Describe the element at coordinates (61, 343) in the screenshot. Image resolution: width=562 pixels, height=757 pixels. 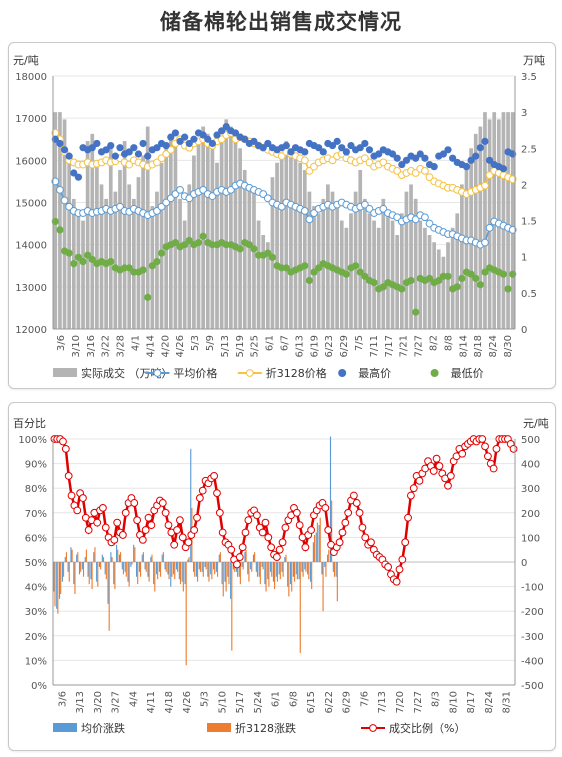
I see `x-tick-label: 3/6` at that location.